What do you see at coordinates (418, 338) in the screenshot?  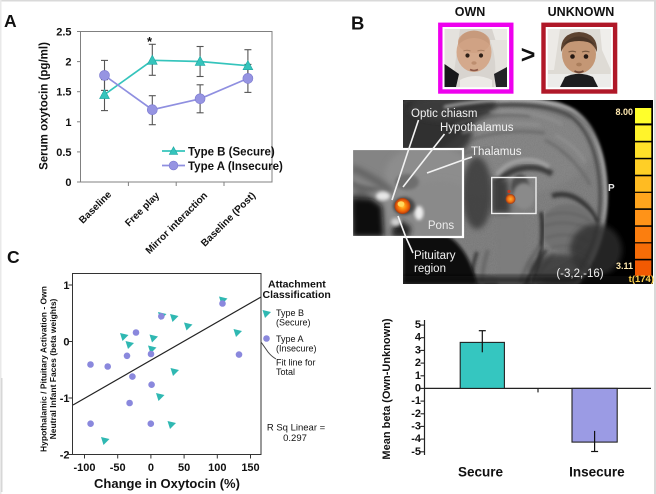 I see `svg-text: 4` at bounding box center [418, 338].